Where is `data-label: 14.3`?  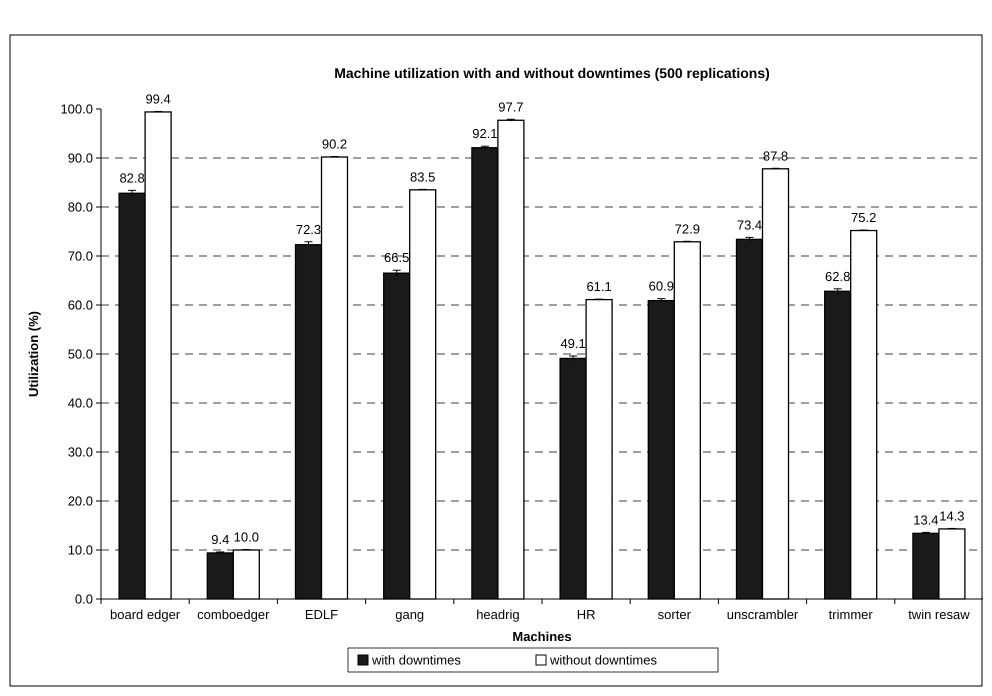
data-label: 14.3 is located at coordinates (952, 516).